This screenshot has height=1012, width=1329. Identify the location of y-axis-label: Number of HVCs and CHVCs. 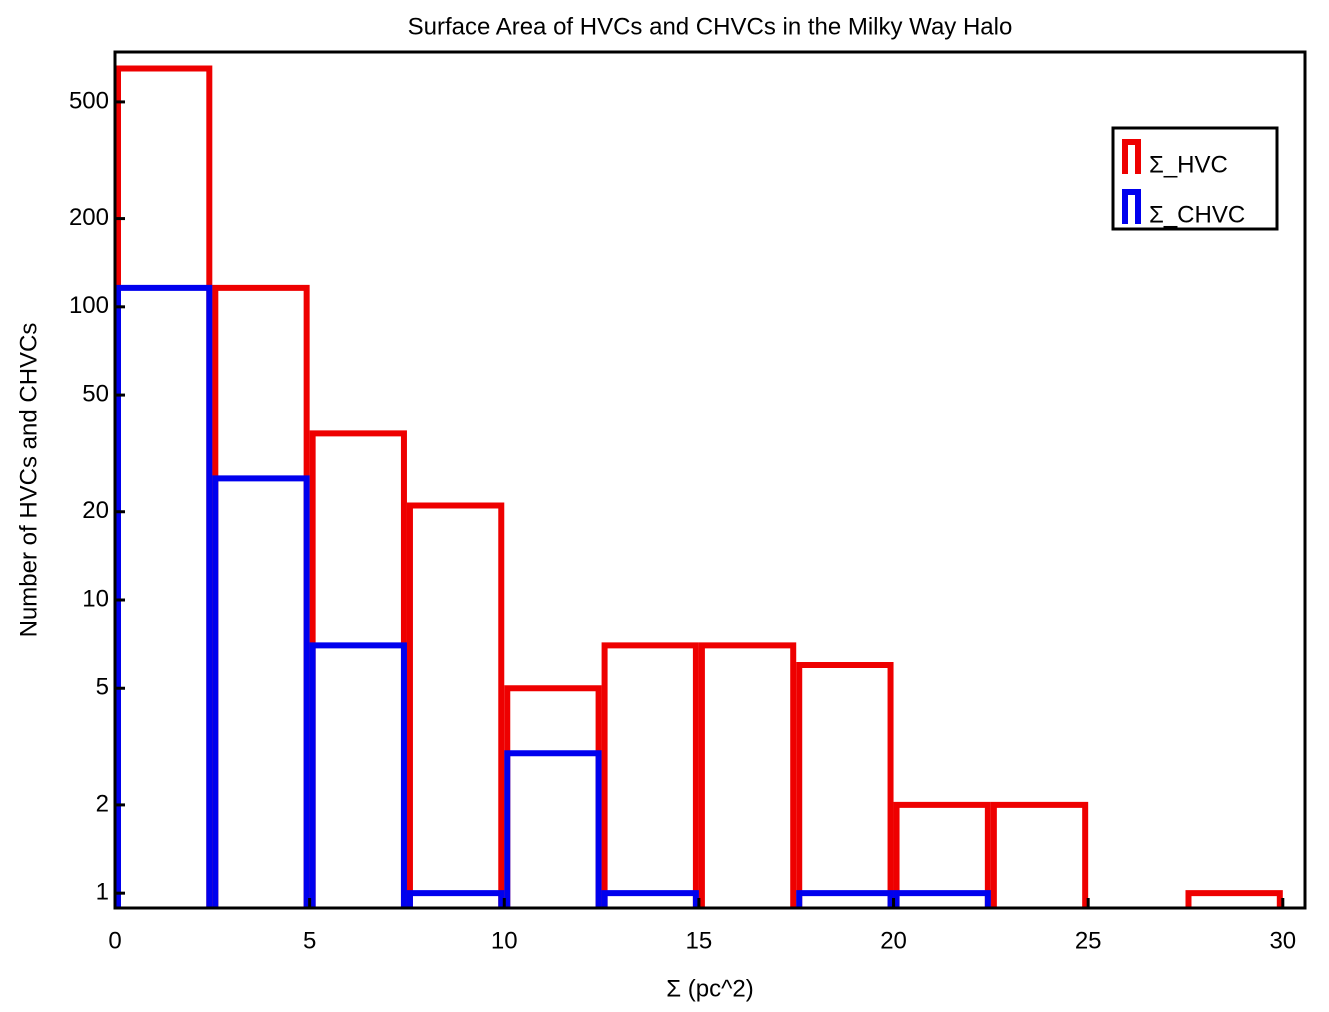
(28, 480).